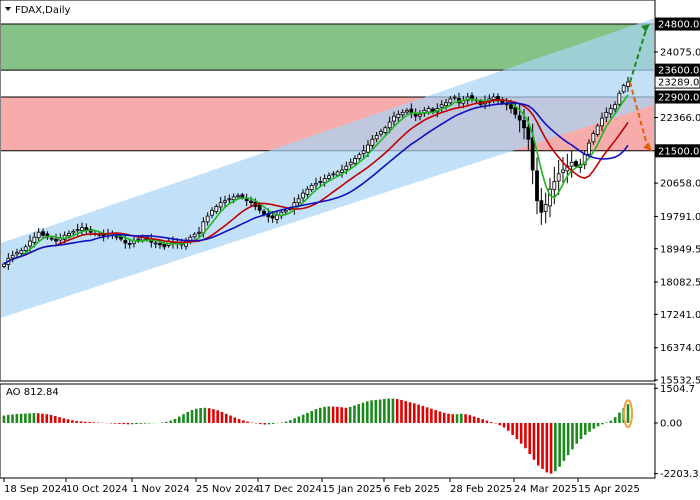  I want to click on ao-tick-label: 1504.7, so click(677, 389).